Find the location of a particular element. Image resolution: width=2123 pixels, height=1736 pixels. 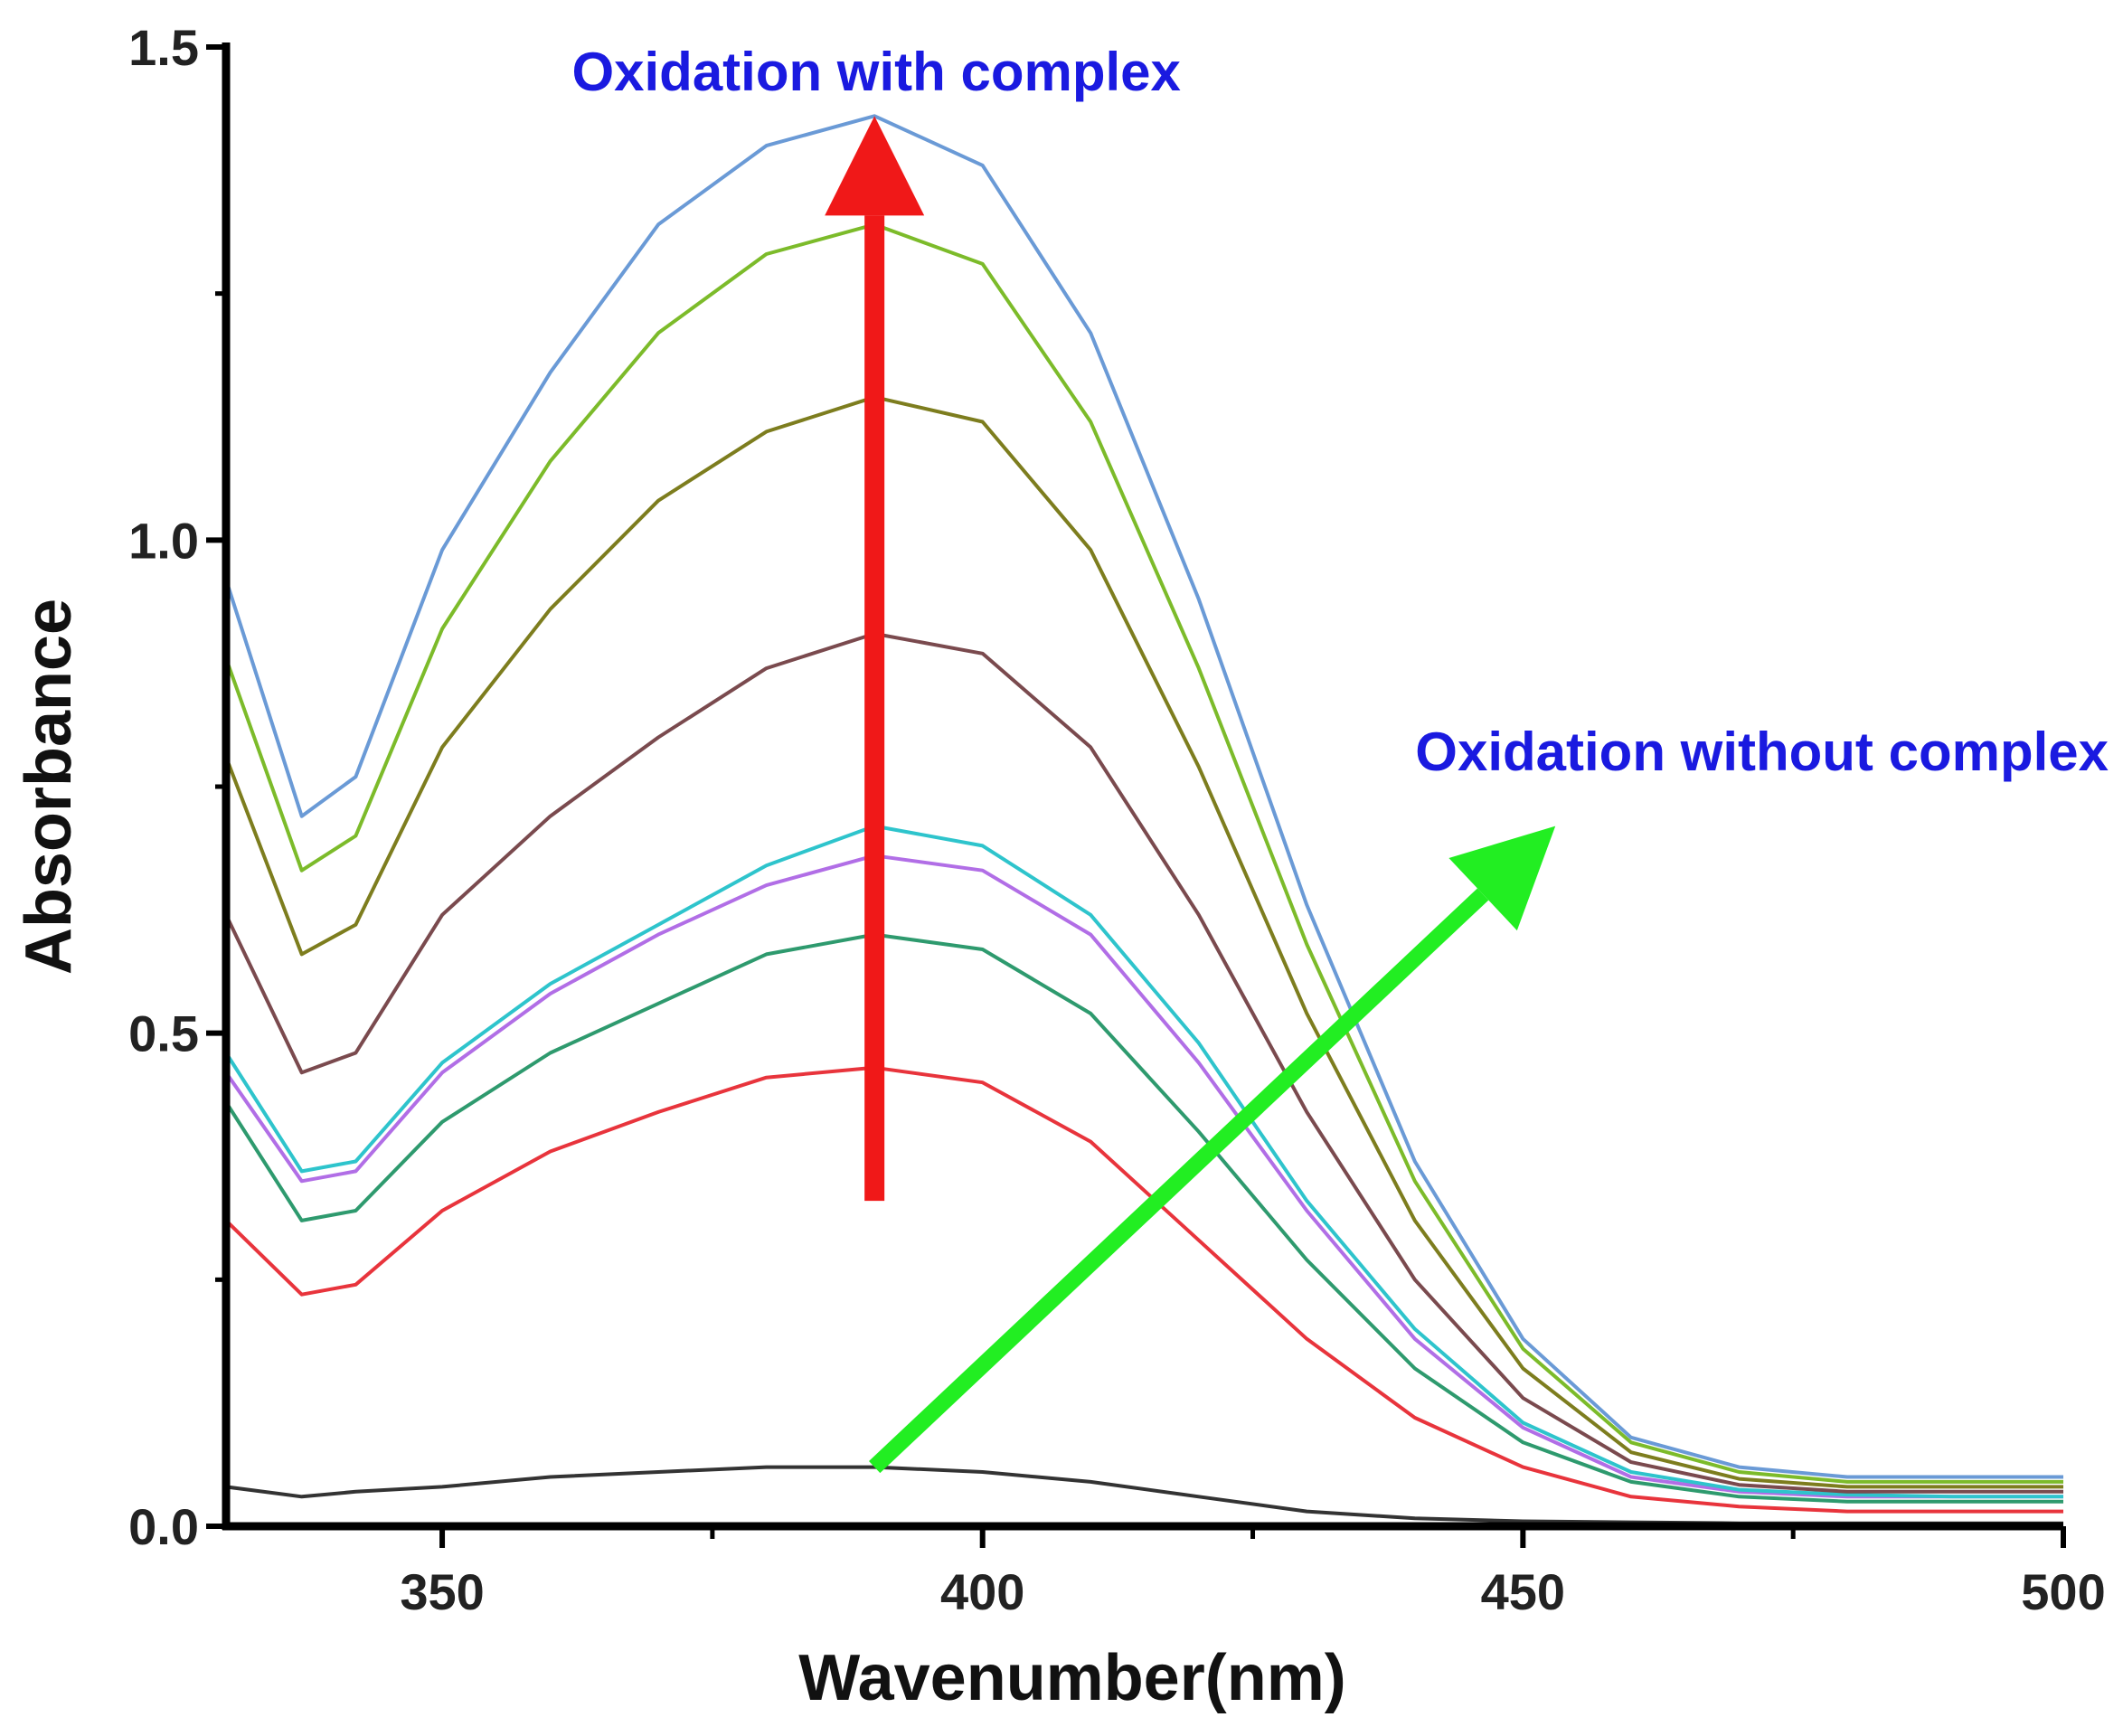

annotation-with-complex: Oxidation with complex is located at coordinates (875, 72).